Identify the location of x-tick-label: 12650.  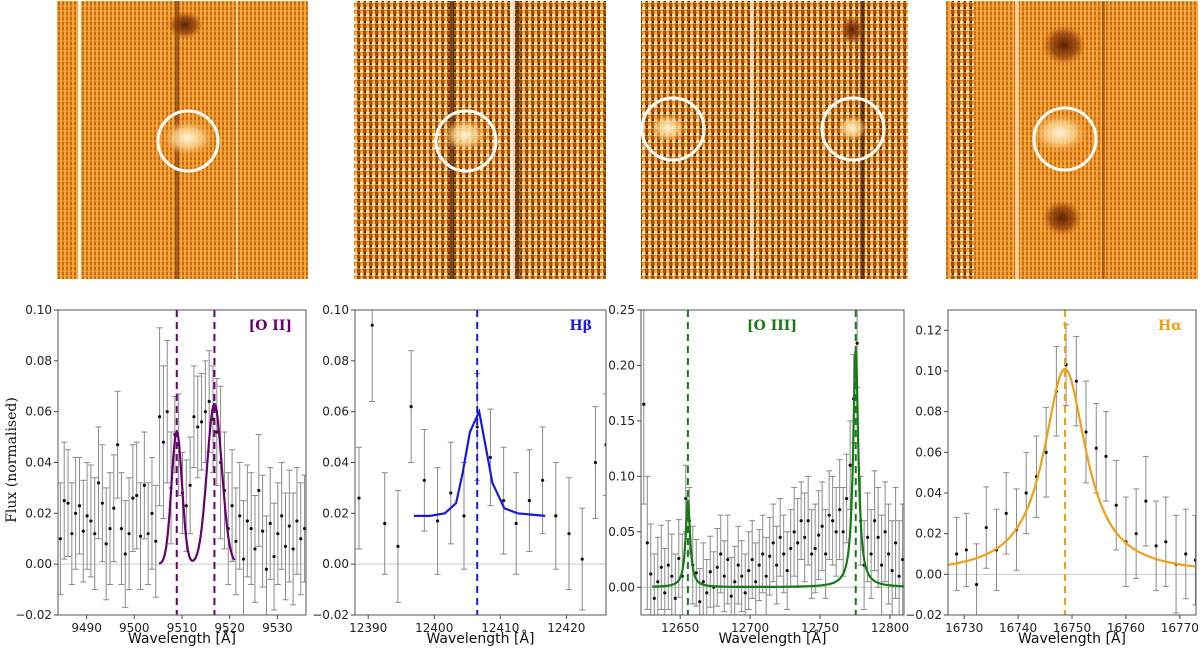
(680, 628).